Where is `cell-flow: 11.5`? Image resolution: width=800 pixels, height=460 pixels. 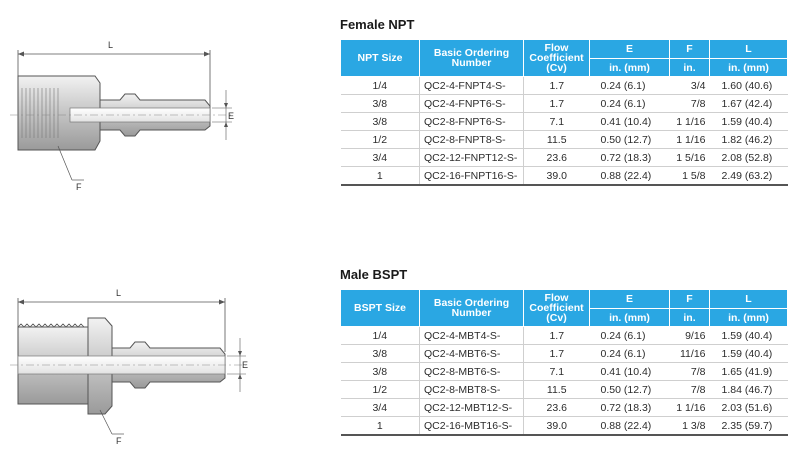
cell-flow: 11.5 is located at coordinates (556, 389).